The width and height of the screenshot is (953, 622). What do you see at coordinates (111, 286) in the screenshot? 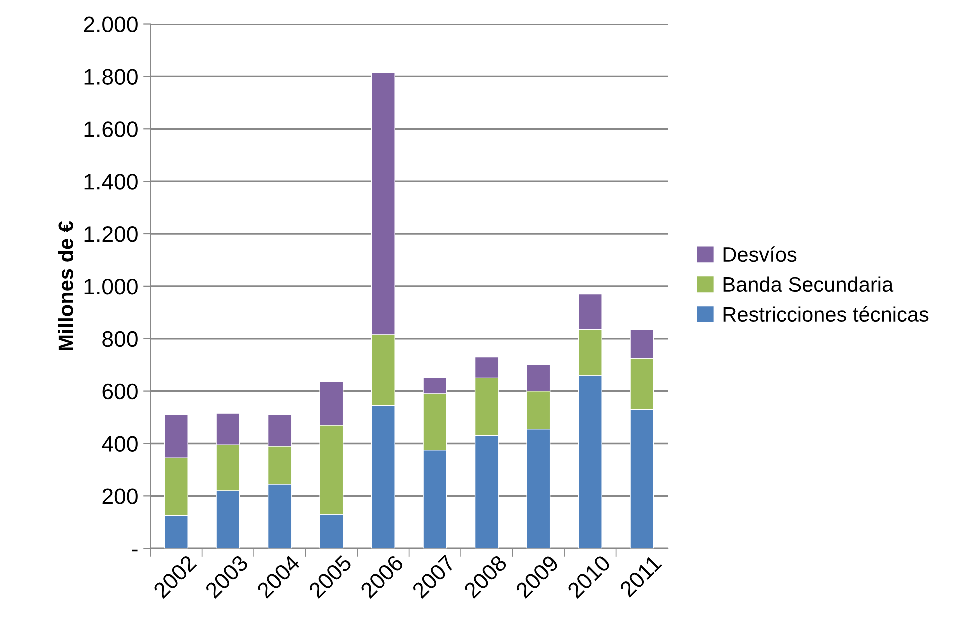
I see `y-tick-label: 1.000` at bounding box center [111, 286].